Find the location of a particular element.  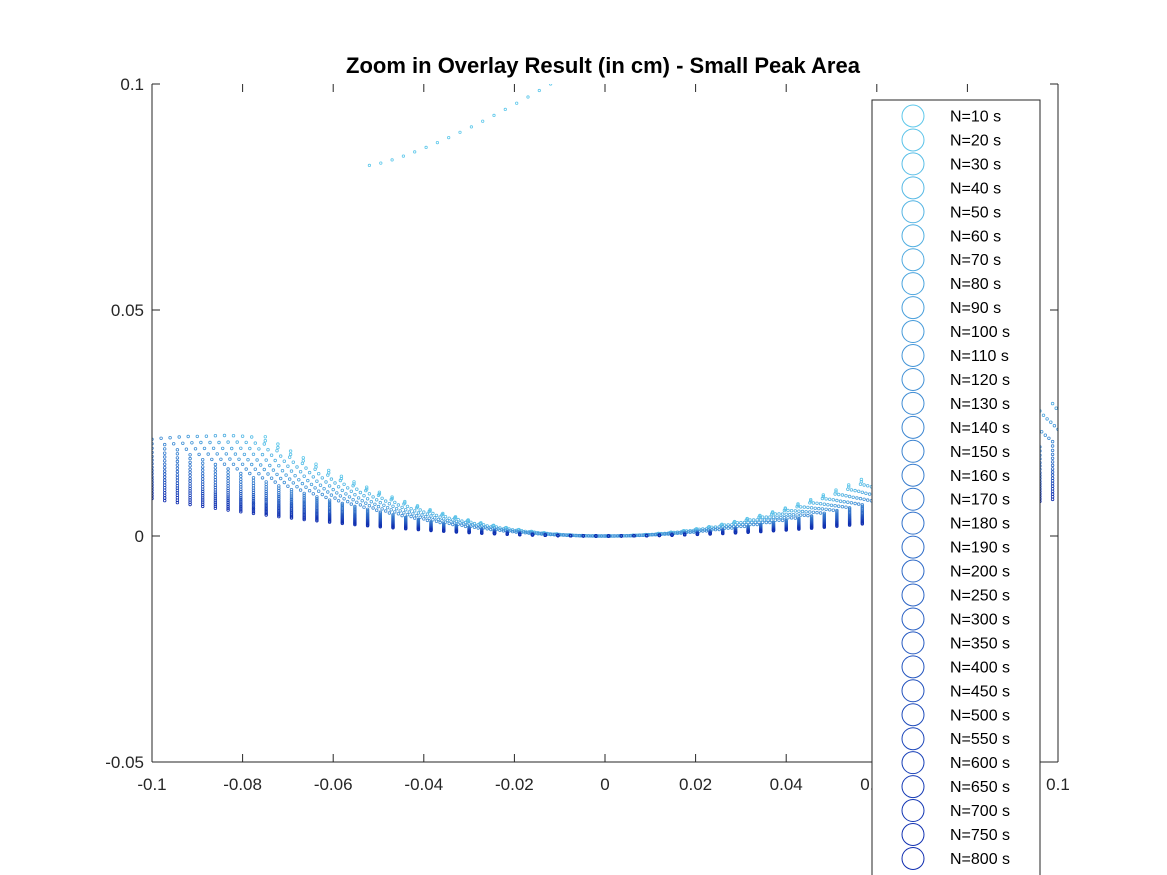

legend-label: N=500 s is located at coordinates (980, 715).